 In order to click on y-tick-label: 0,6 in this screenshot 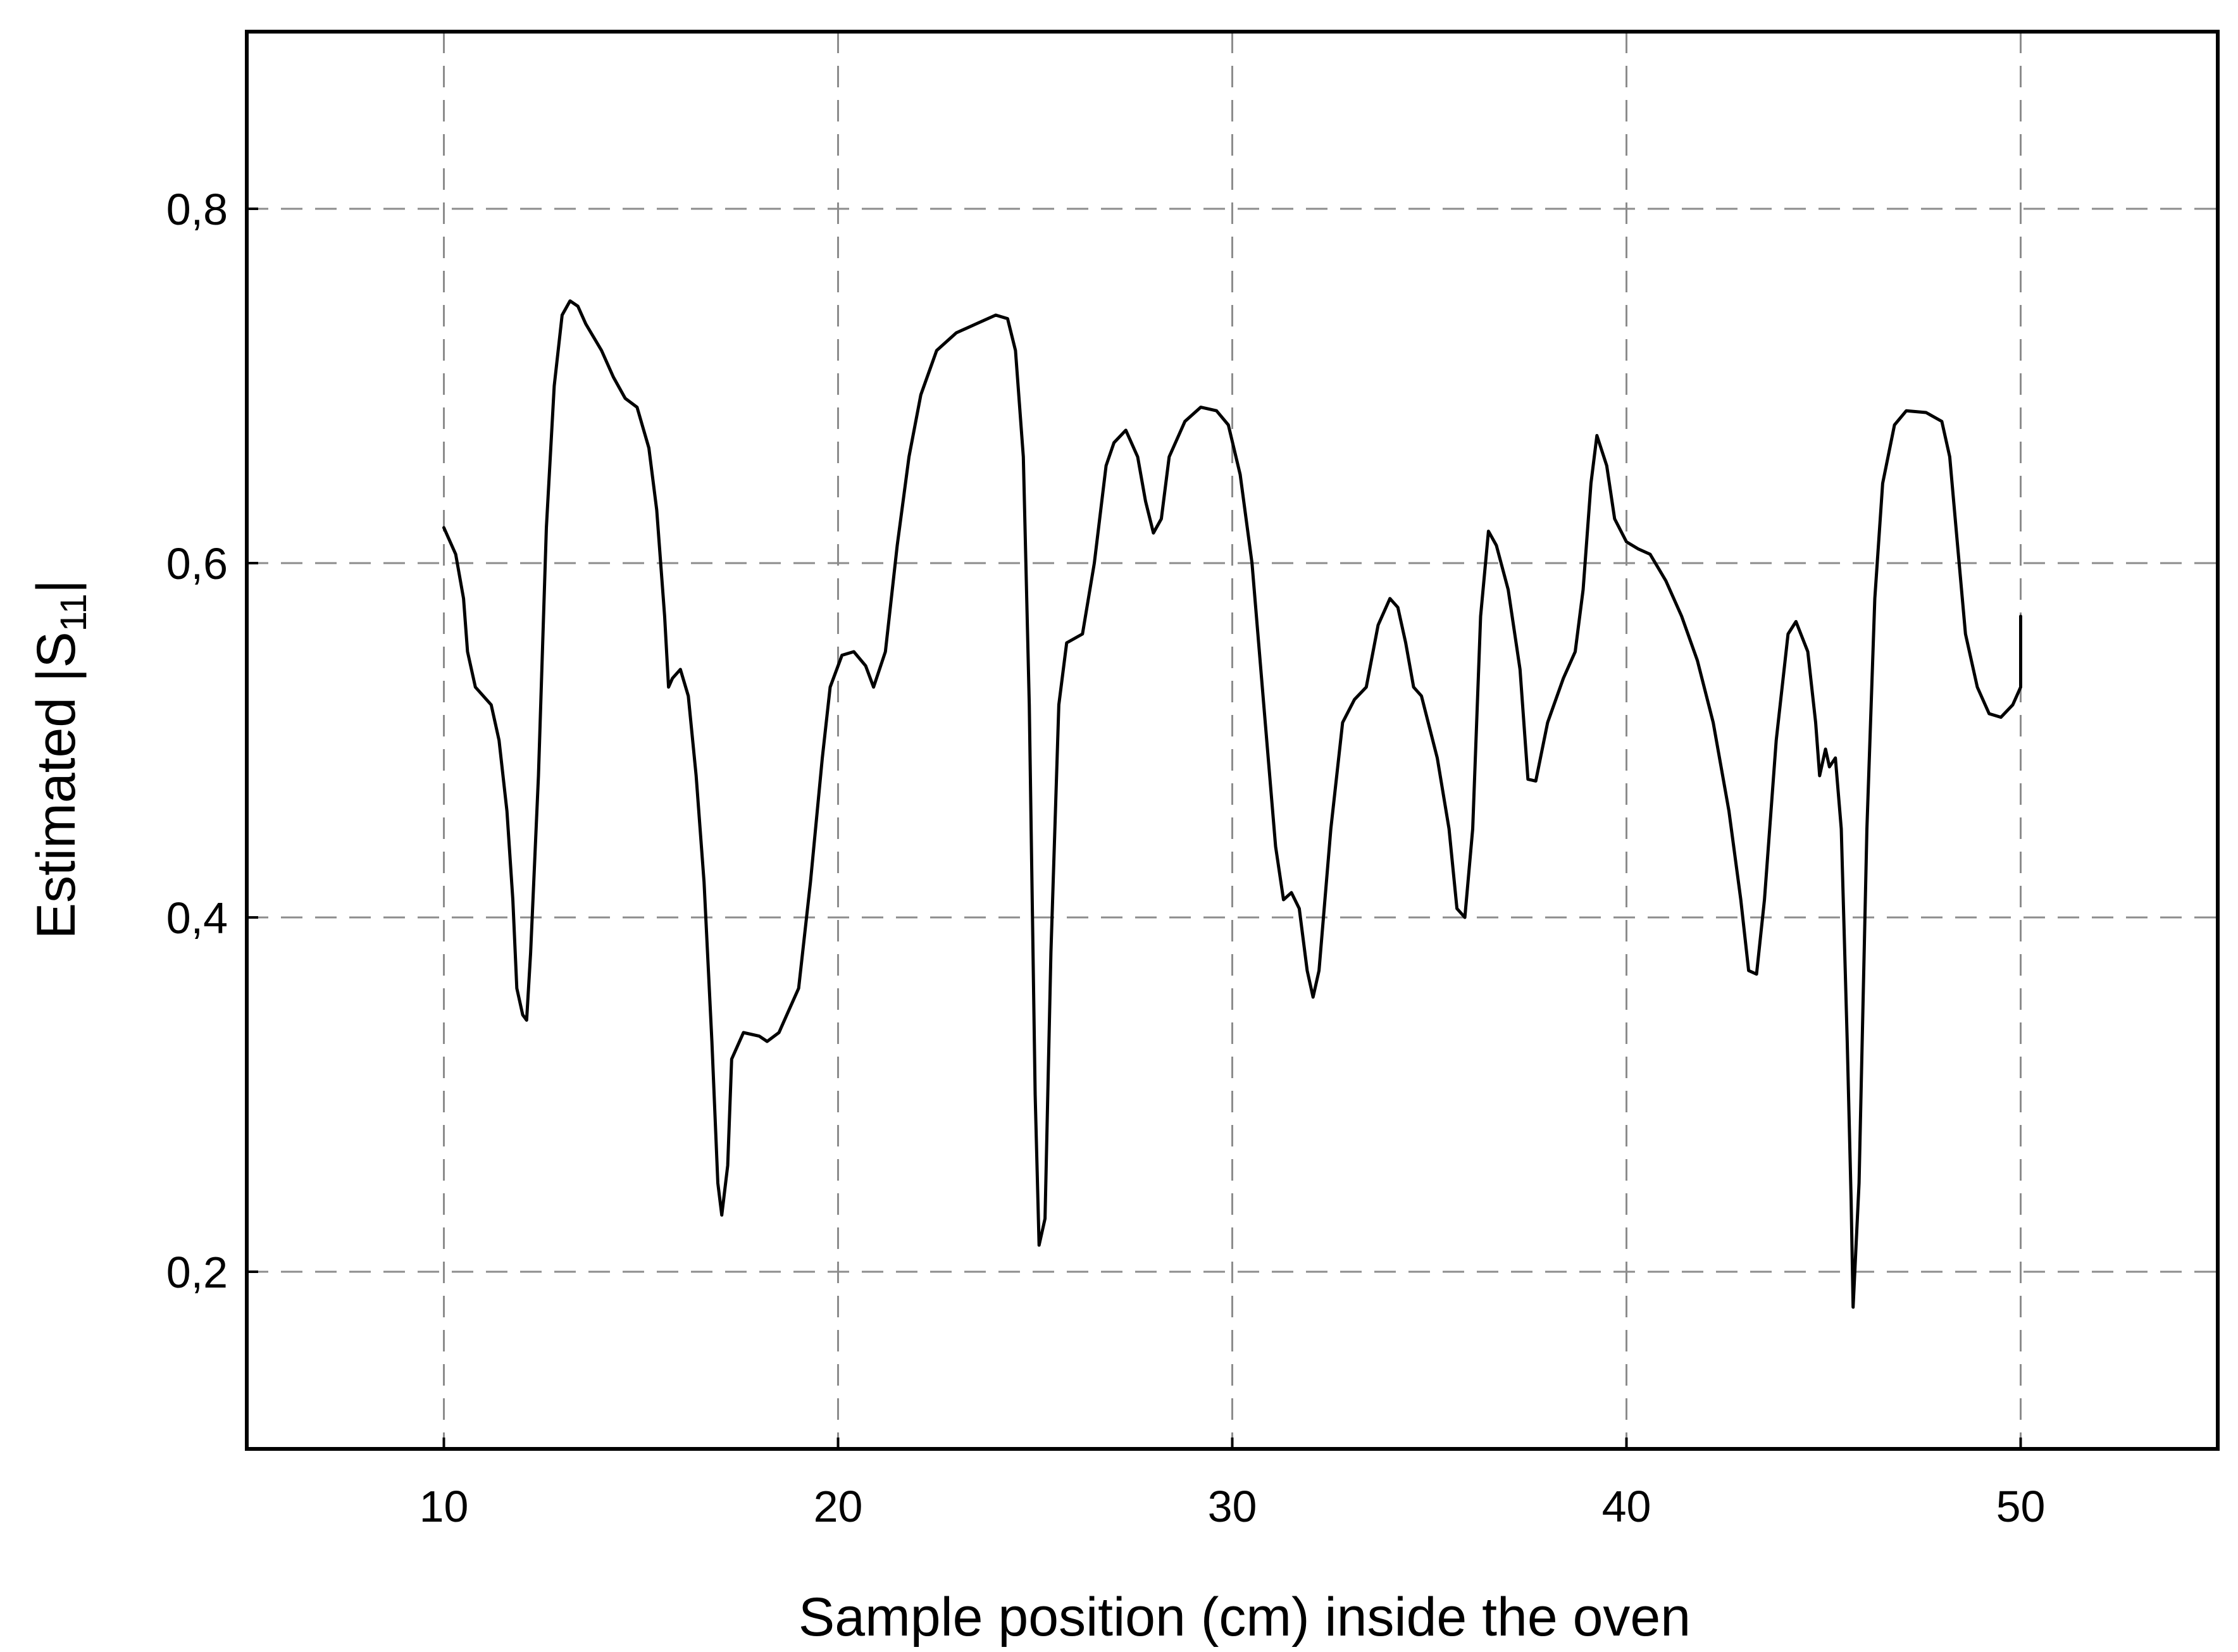, I will do `click(197, 563)`.